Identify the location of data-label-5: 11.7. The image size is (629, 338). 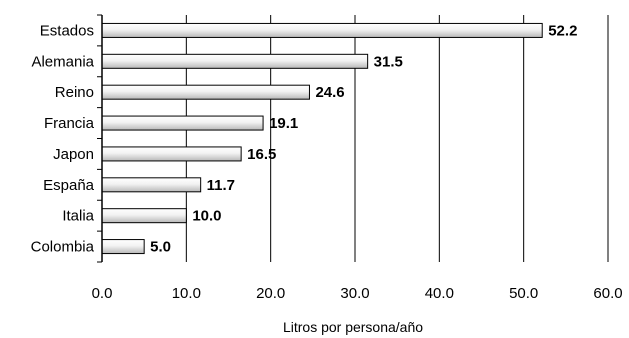
(221, 185).